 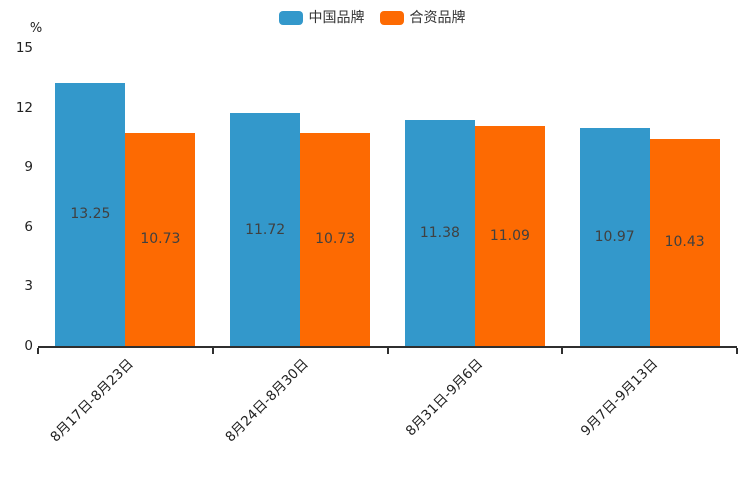 I want to click on bar-value-label: 11.09, so click(x=509, y=235).